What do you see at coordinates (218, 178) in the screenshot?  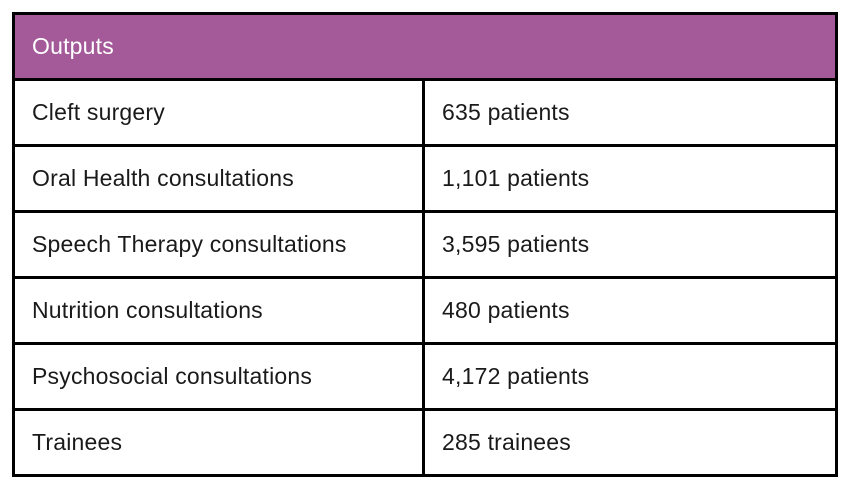 I see `row-label: Oral Health consultations` at bounding box center [218, 178].